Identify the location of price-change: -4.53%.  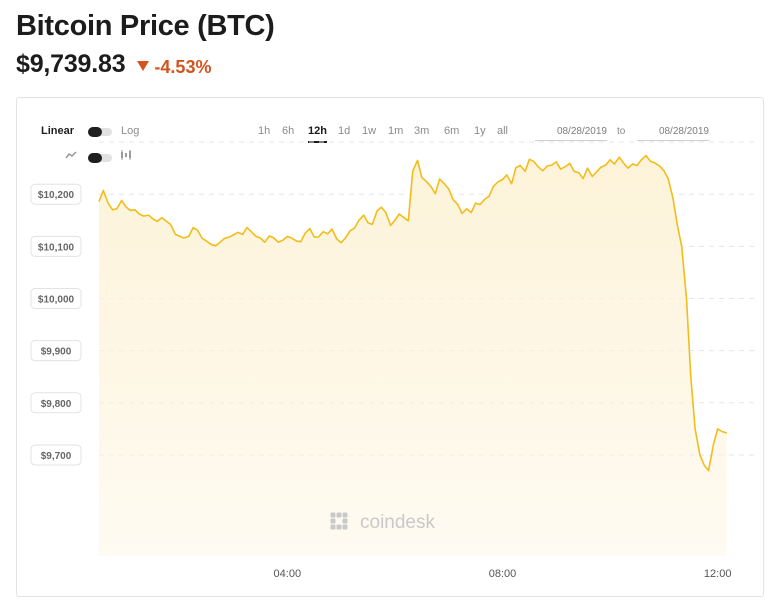
(174, 67).